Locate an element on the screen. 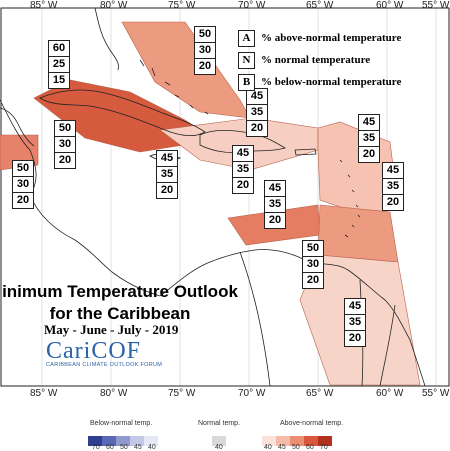 The width and height of the screenshot is (450, 451). colorbar-below is located at coordinates (123, 439).